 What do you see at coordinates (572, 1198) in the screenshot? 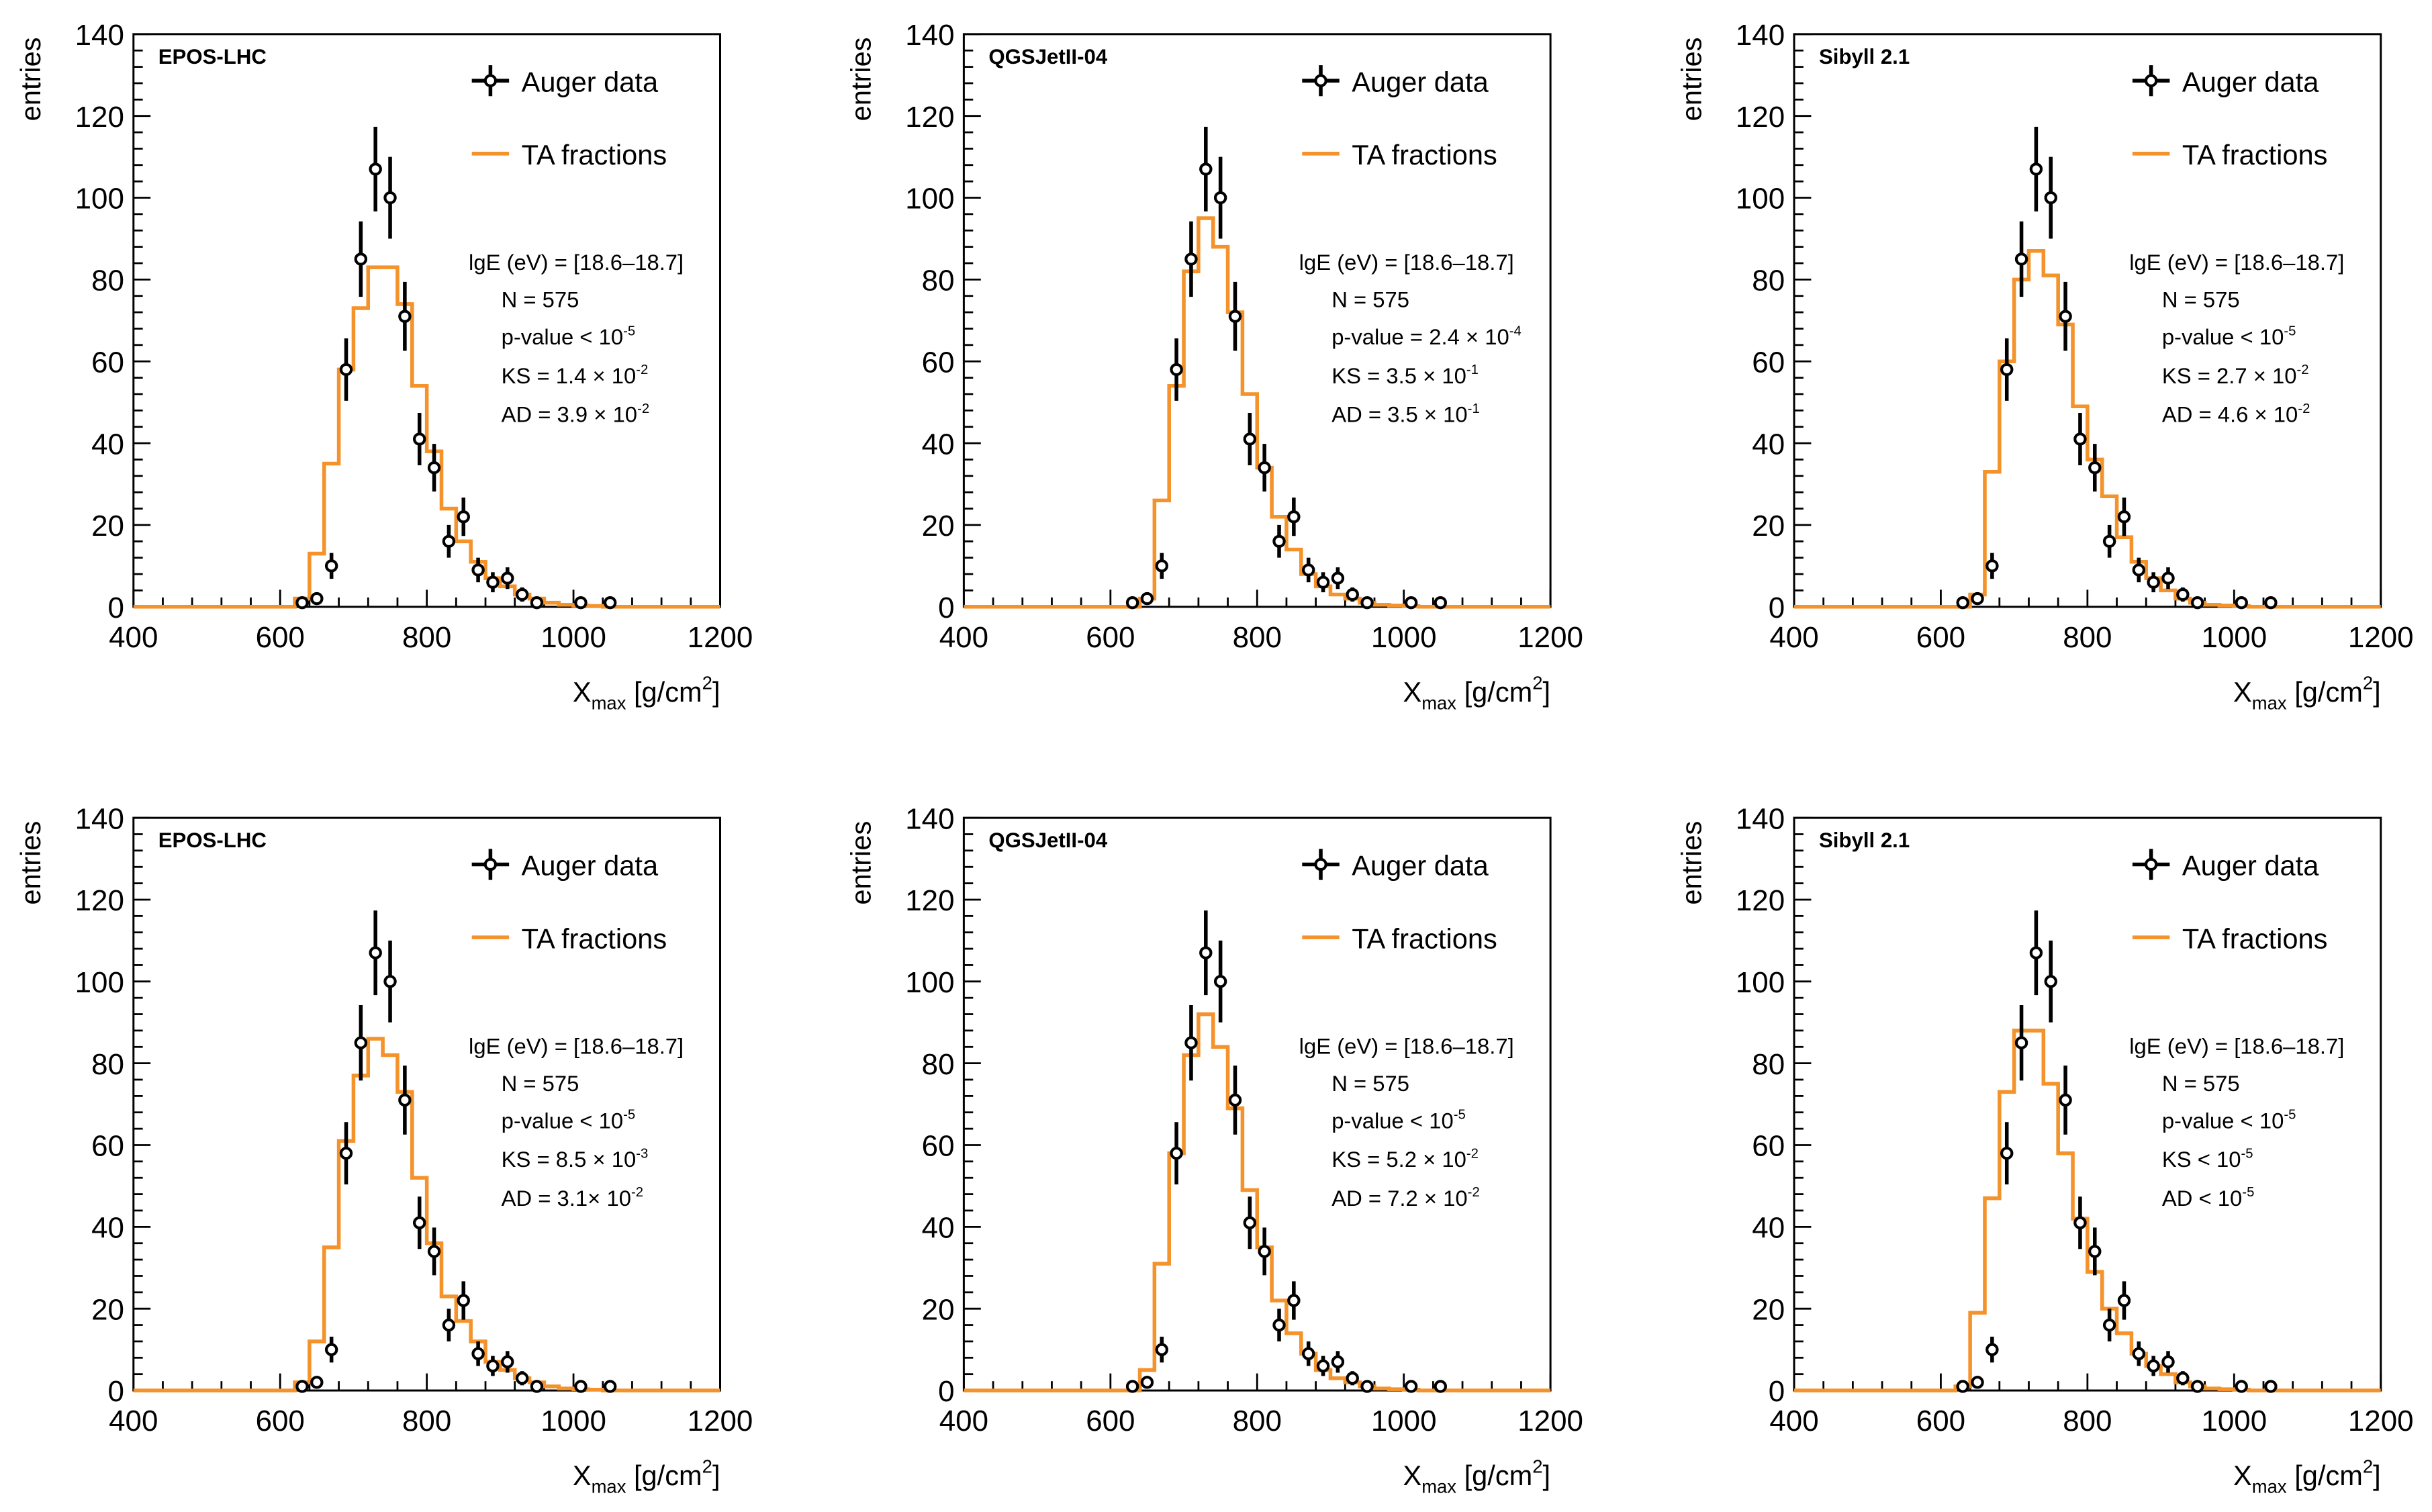
I see `stats-ad: AD = 3.1× 10-2` at bounding box center [572, 1198].